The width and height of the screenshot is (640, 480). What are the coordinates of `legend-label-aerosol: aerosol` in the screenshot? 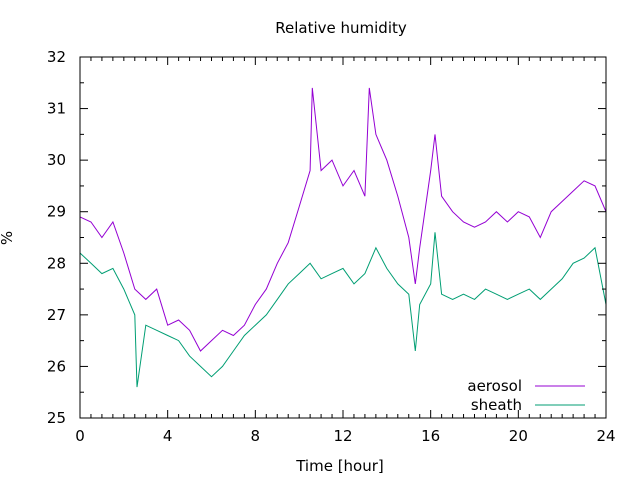 It's located at (494, 386).